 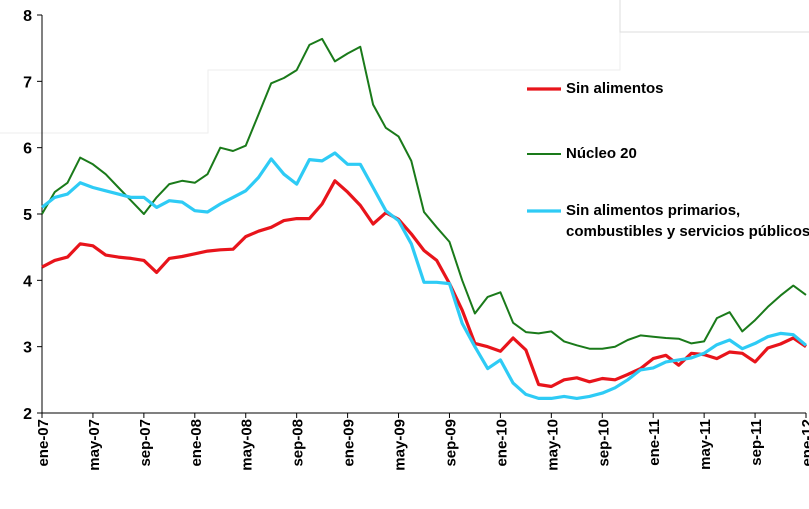 What do you see at coordinates (501, 443) in the screenshot?
I see `x-tick-label: ene-10` at bounding box center [501, 443].